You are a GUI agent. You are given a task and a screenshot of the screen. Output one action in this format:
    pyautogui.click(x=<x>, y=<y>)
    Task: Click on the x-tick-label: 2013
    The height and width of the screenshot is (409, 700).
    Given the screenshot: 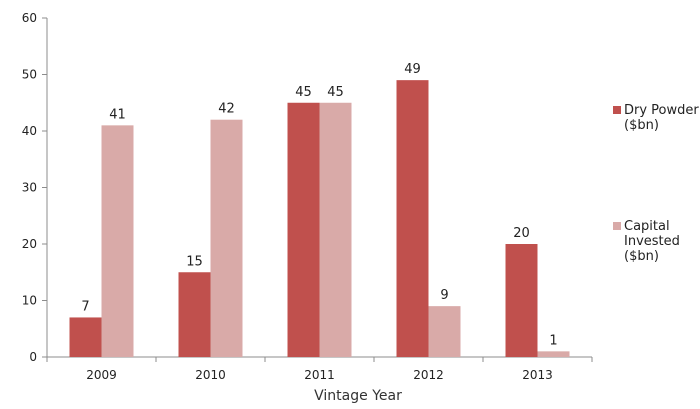 What is the action you would take?
    pyautogui.click(x=537, y=375)
    